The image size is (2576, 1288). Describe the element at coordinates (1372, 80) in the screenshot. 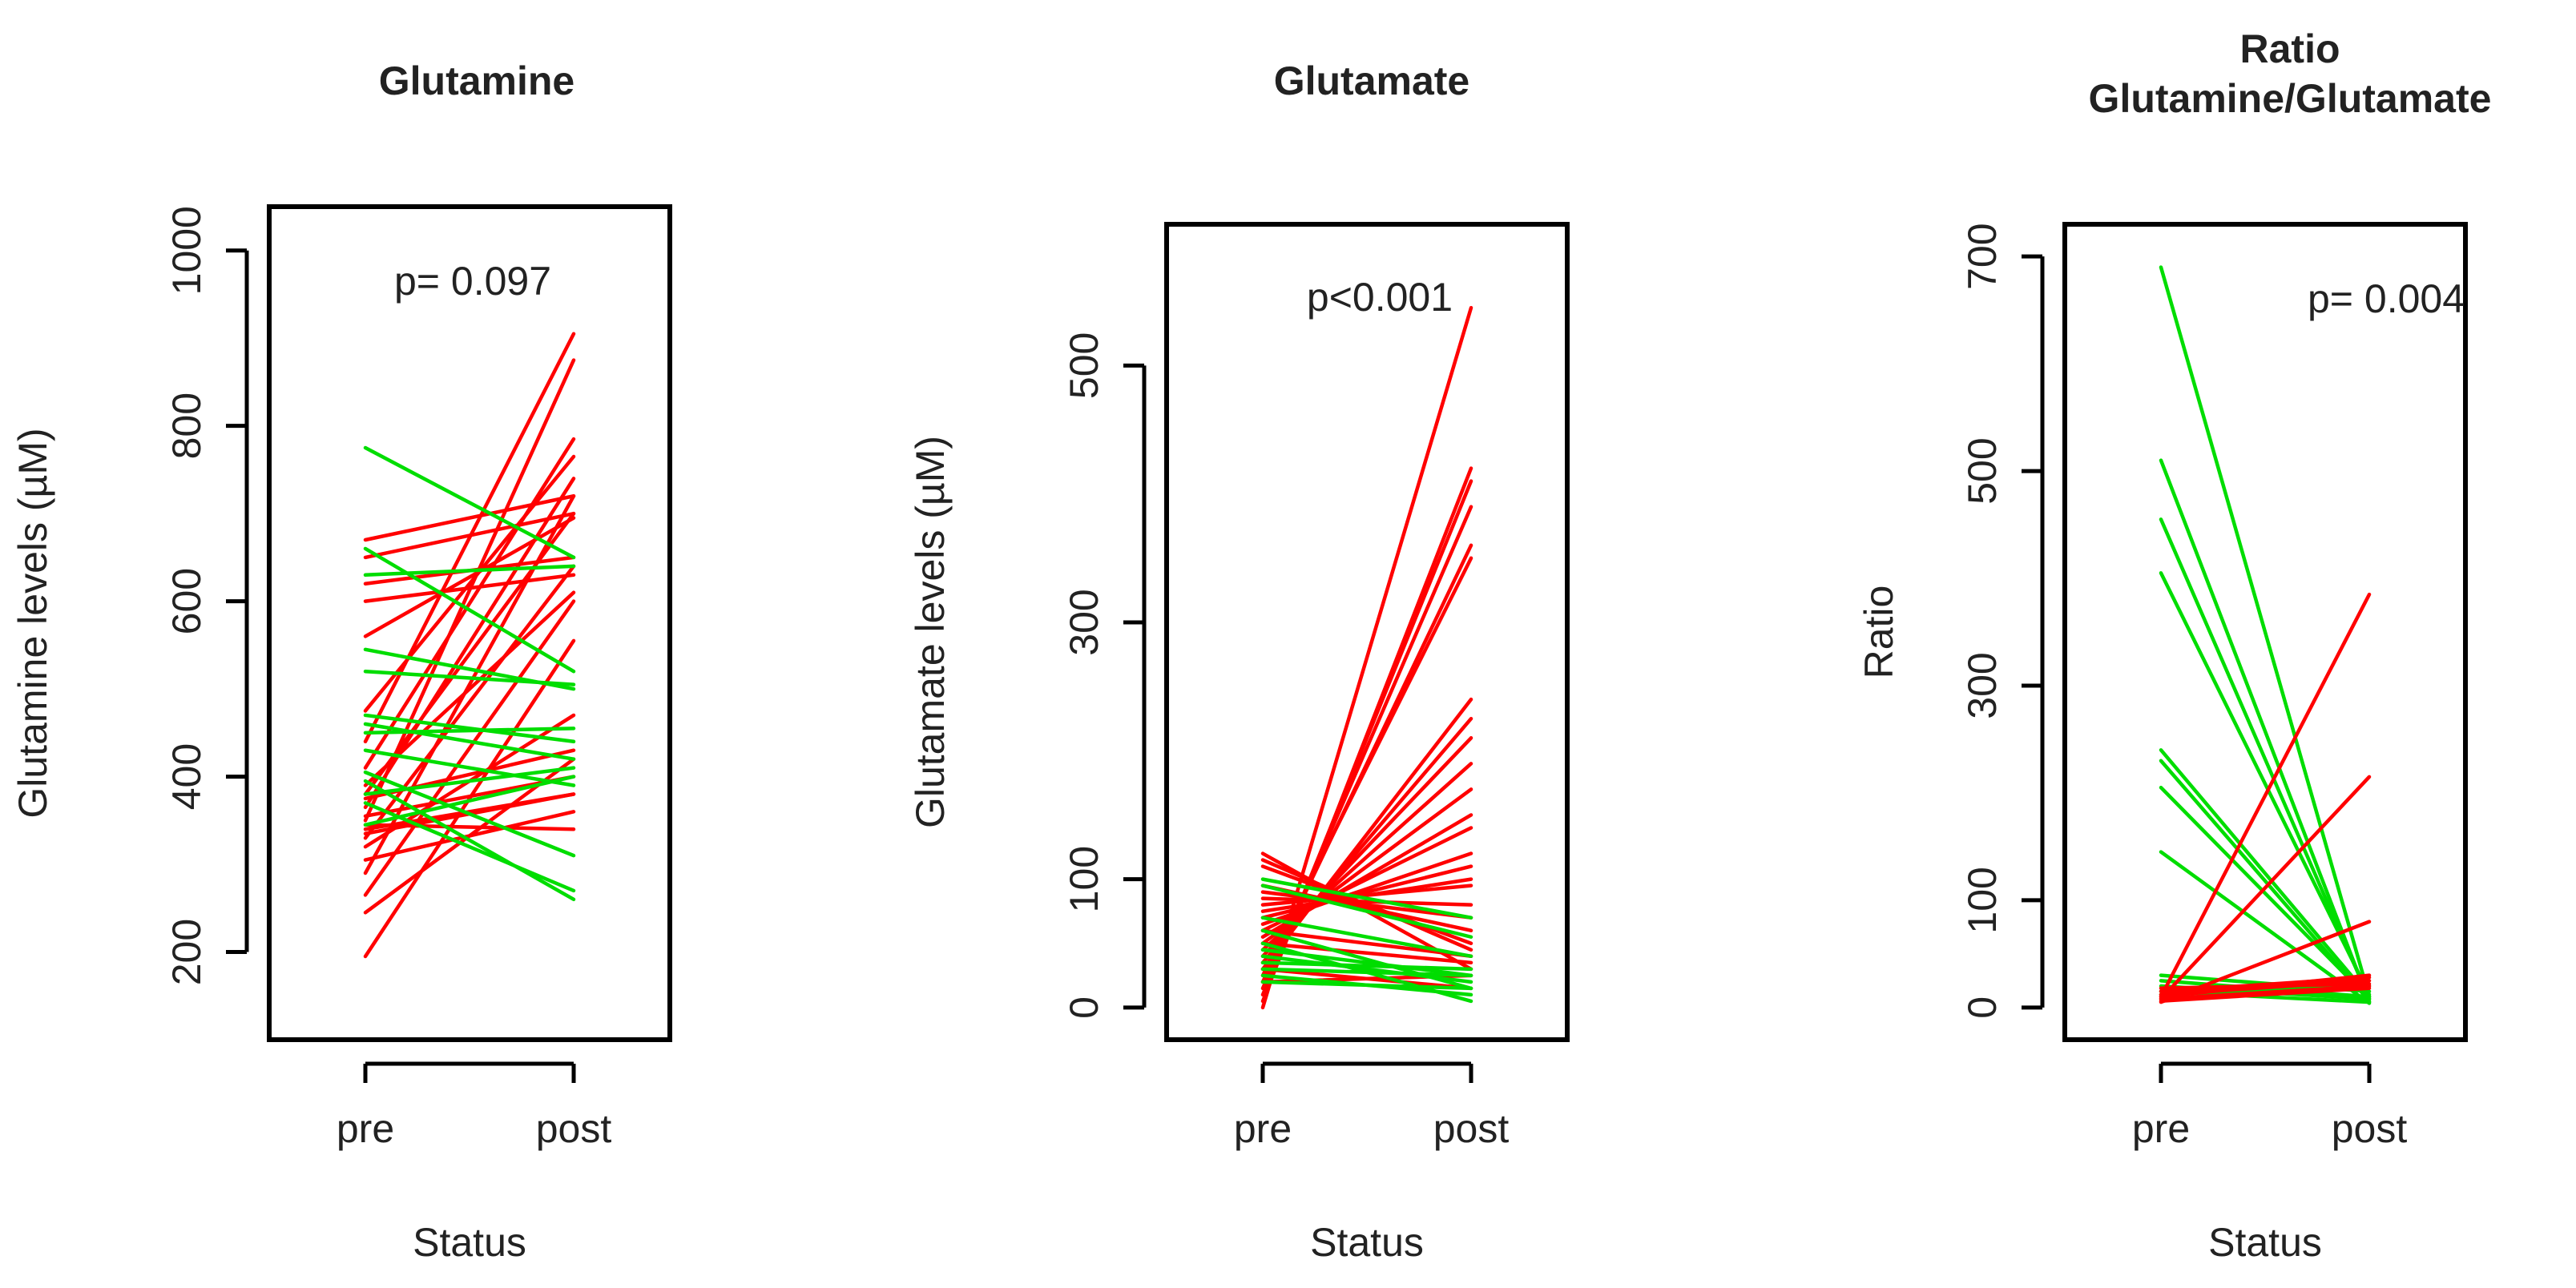

I see `chart-title: Glutamate` at that location.